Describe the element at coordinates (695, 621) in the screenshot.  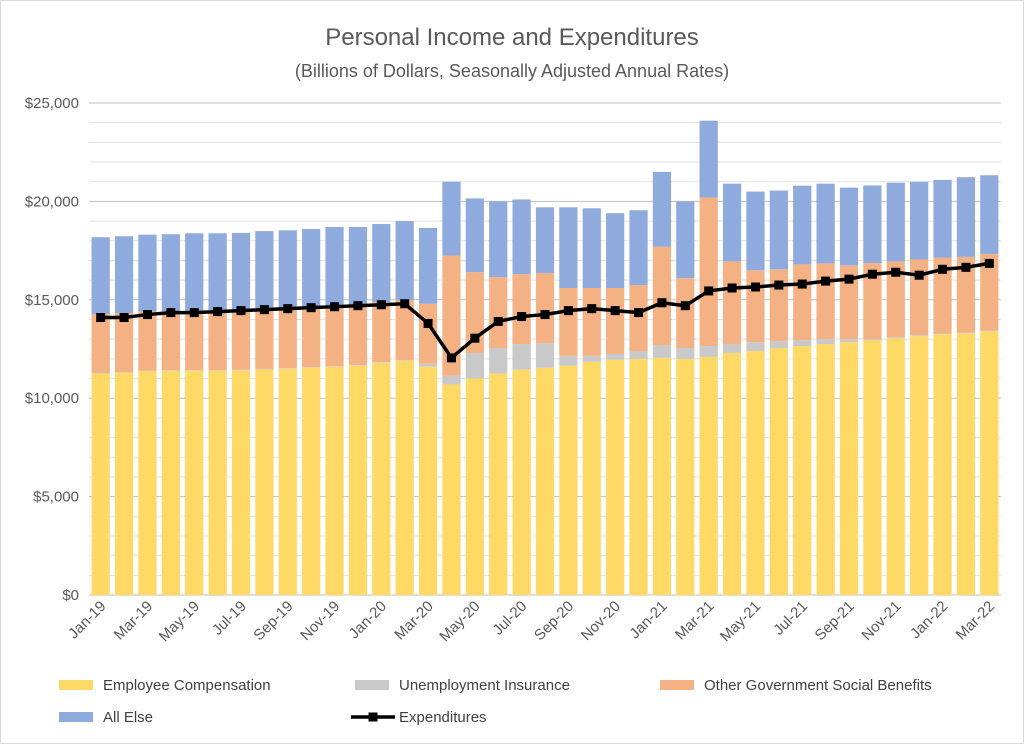
I see `x-tick-label: Mar-21` at that location.